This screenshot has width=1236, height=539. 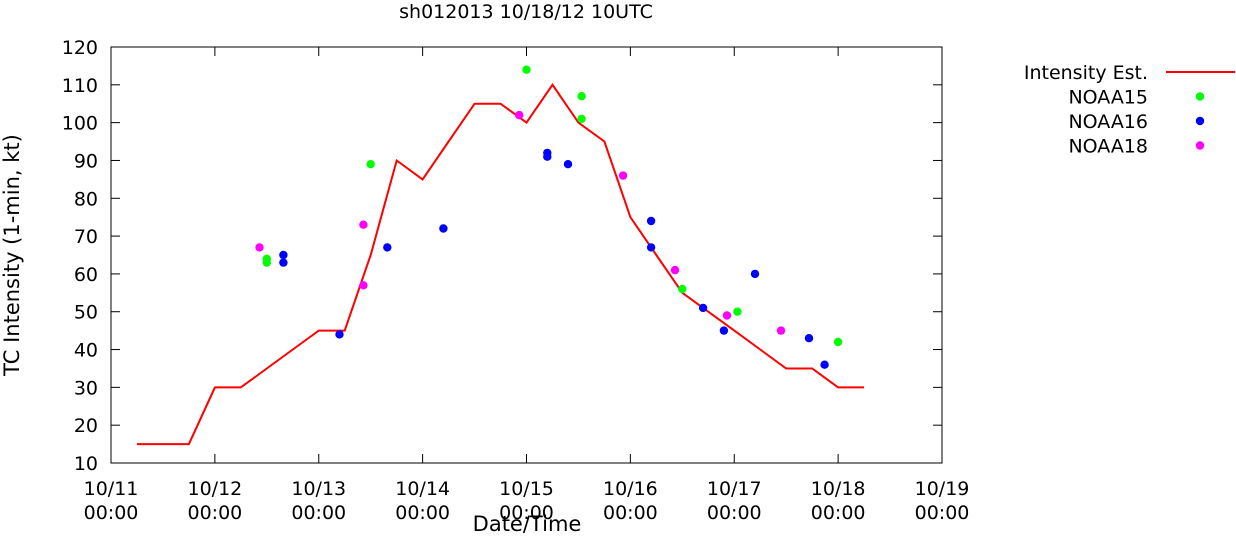 I want to click on legend-label-intensity-est-: Intensity Est., so click(x=1086, y=73).